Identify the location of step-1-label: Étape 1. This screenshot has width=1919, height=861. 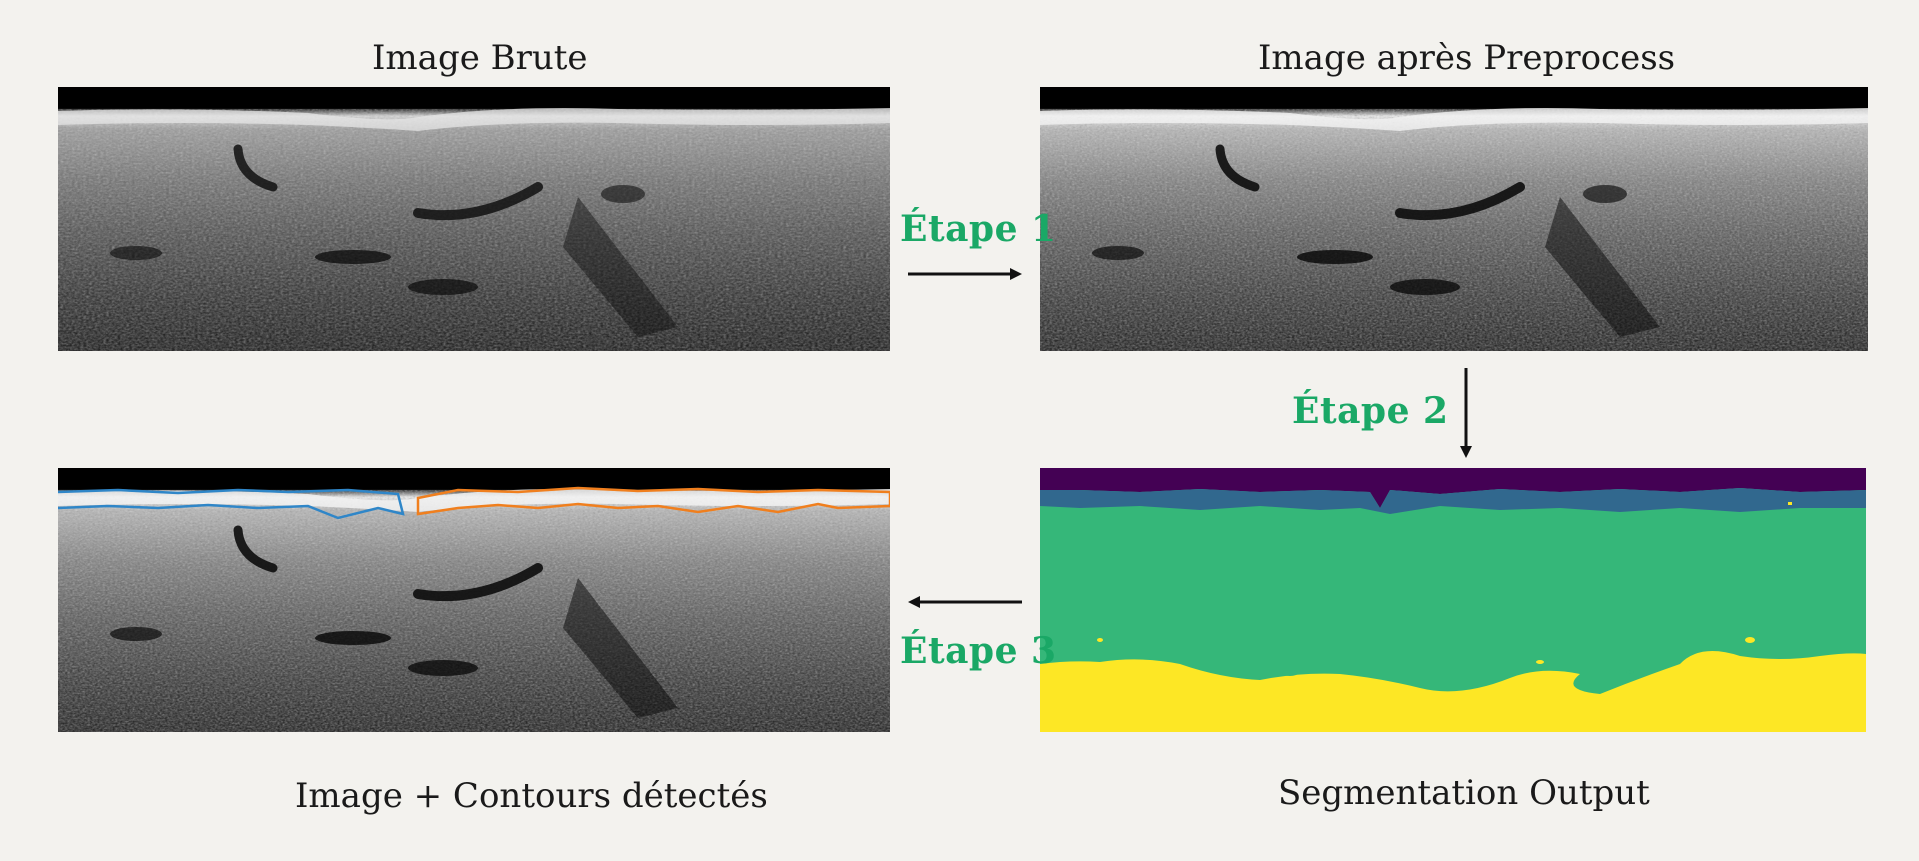
(978, 229).